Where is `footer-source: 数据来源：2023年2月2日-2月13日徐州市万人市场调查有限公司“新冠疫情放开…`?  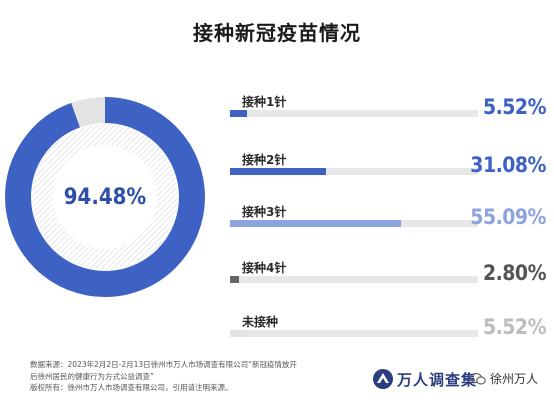
footer-source: 数据来源：2023年2月2日-2月13日徐州市万人市场调查有限公司“新冠疫情放开… is located at coordinates (197, 376).